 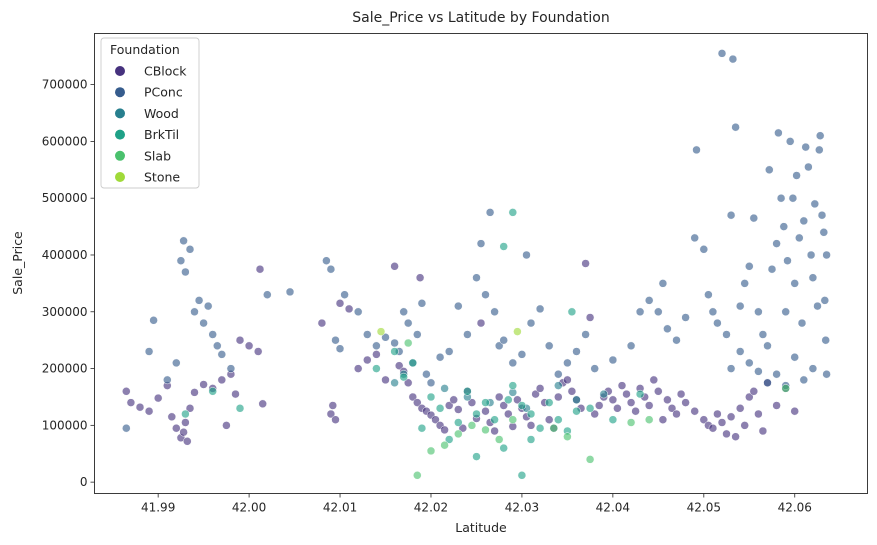 What do you see at coordinates (17, 263) in the screenshot?
I see `y-axis-label: Sale_Price` at bounding box center [17, 263].